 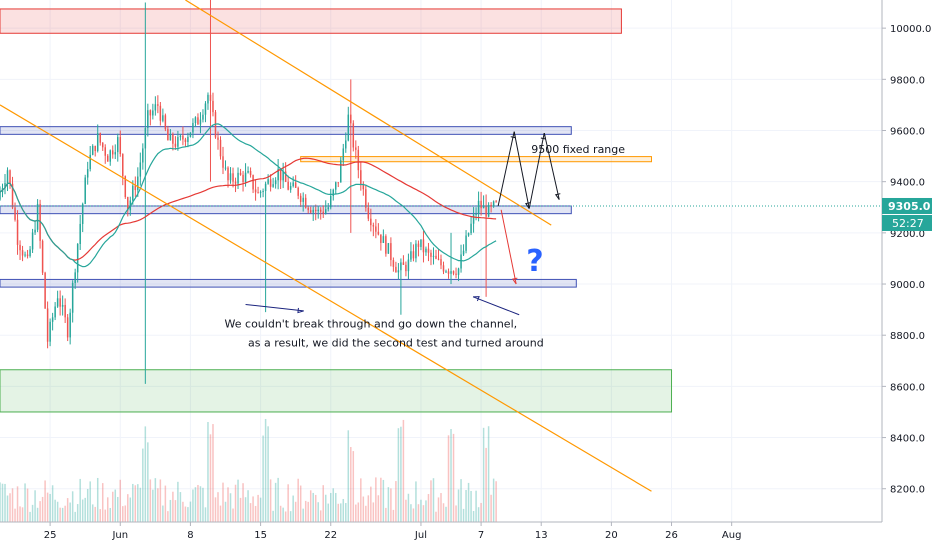 What do you see at coordinates (558, 197) in the screenshot?
I see `arrow-down-2-head` at bounding box center [558, 197].